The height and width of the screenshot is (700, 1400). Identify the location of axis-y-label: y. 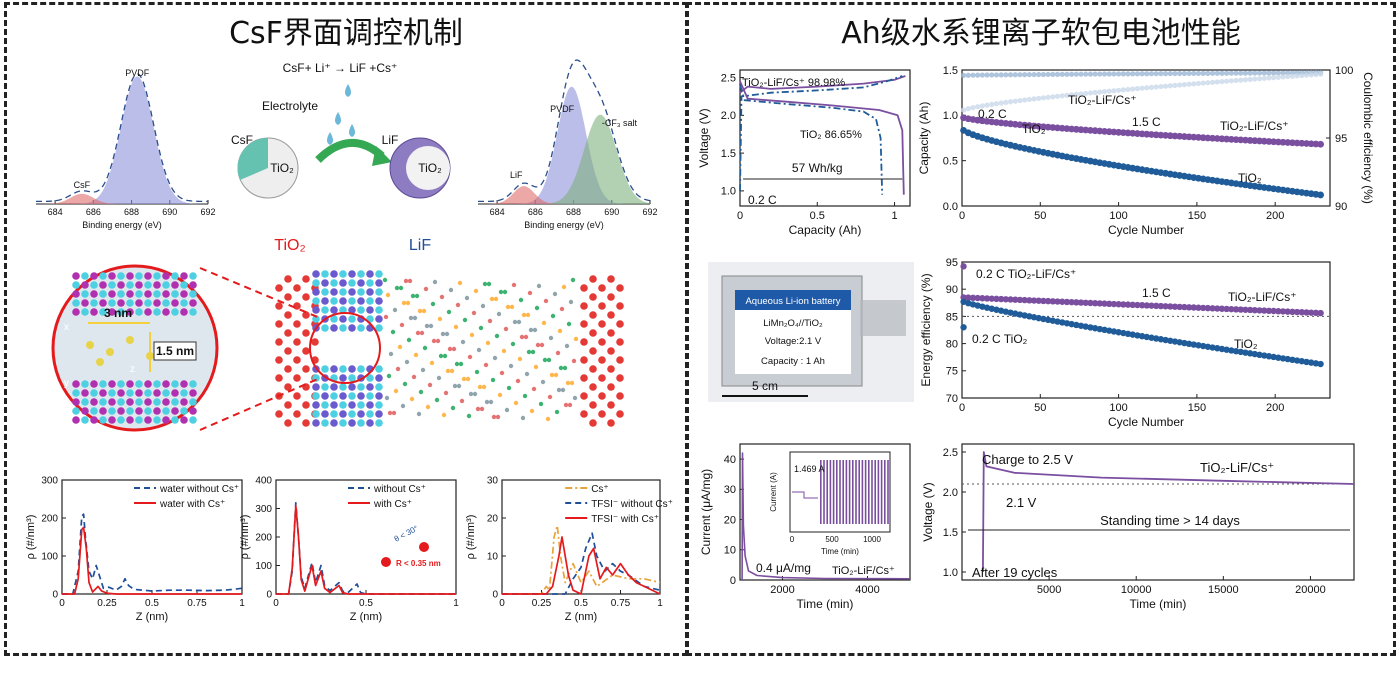
(66, 383).